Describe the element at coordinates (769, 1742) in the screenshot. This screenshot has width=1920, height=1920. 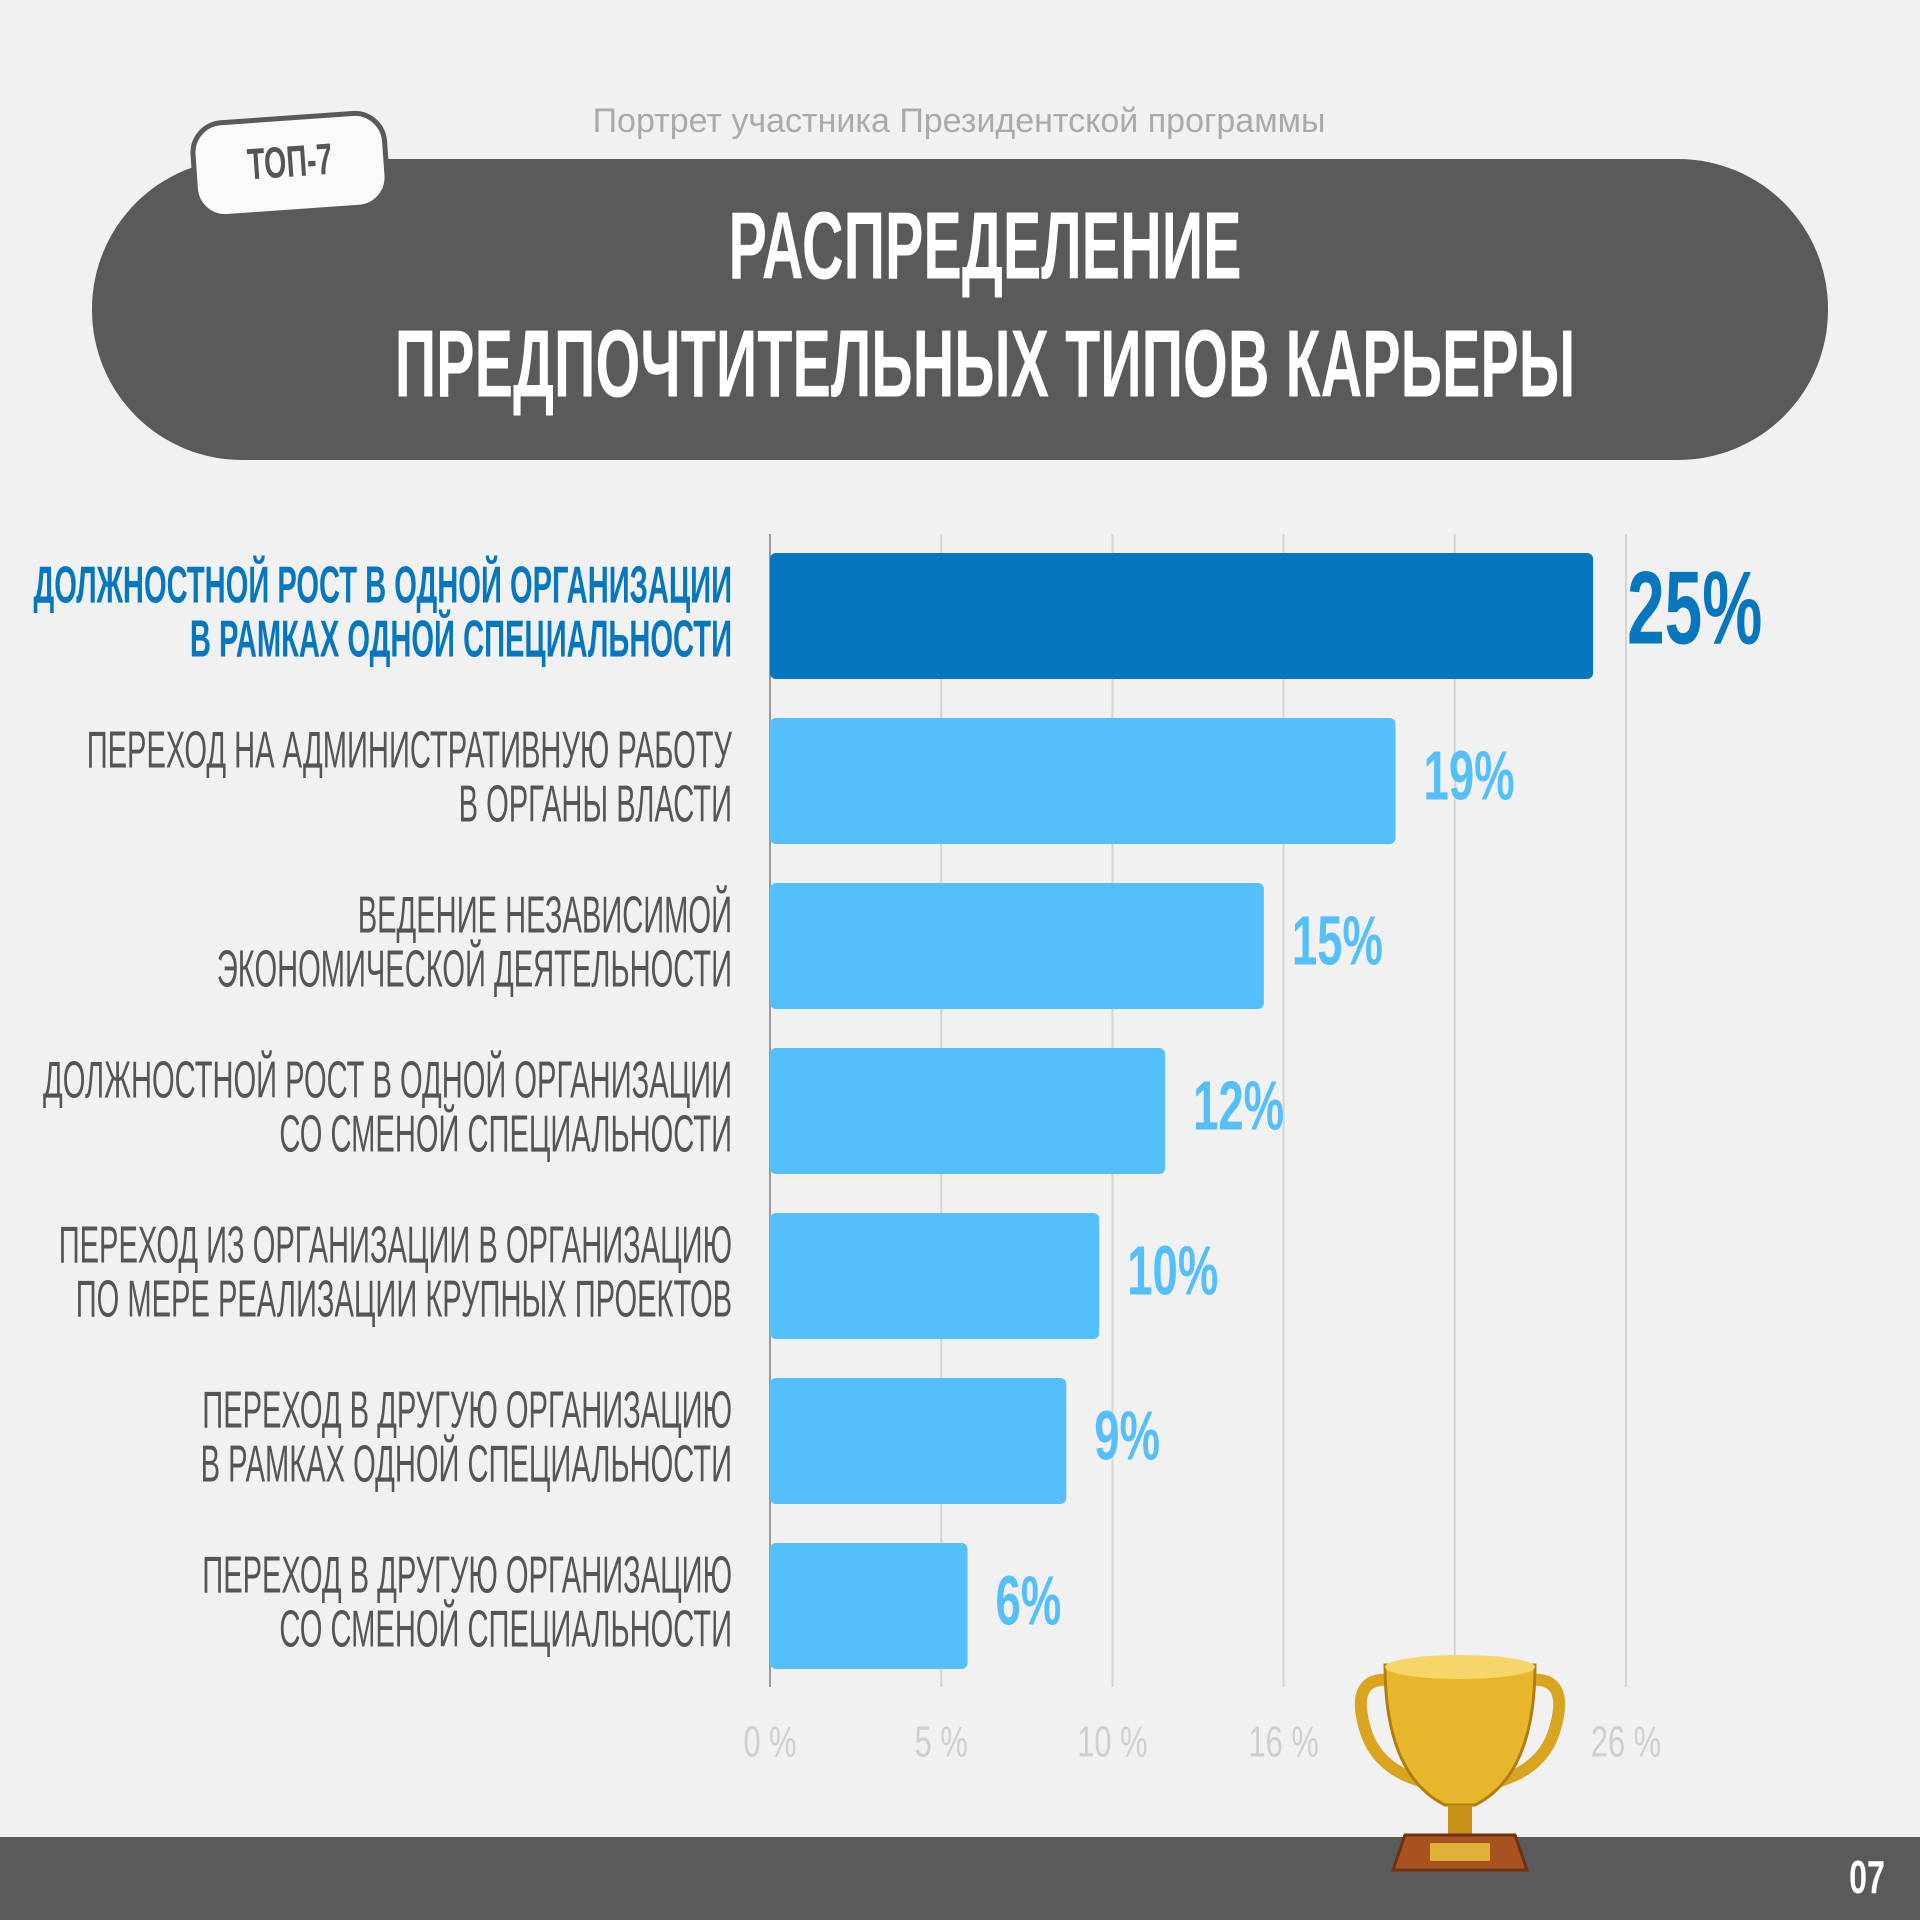
I see `x-tick-label: 0 %` at that location.